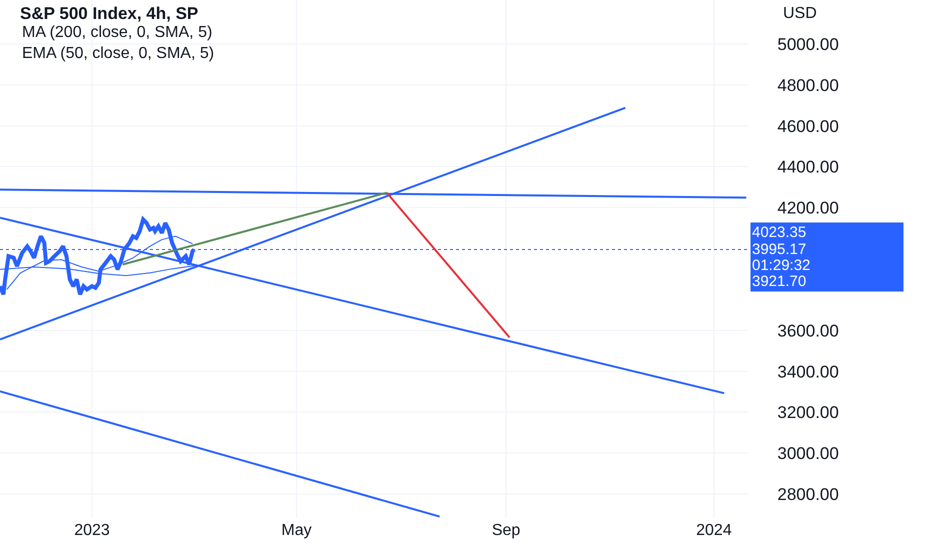 The image size is (932, 550). I want to click on y-tick-label: 3400.00, so click(808, 372).